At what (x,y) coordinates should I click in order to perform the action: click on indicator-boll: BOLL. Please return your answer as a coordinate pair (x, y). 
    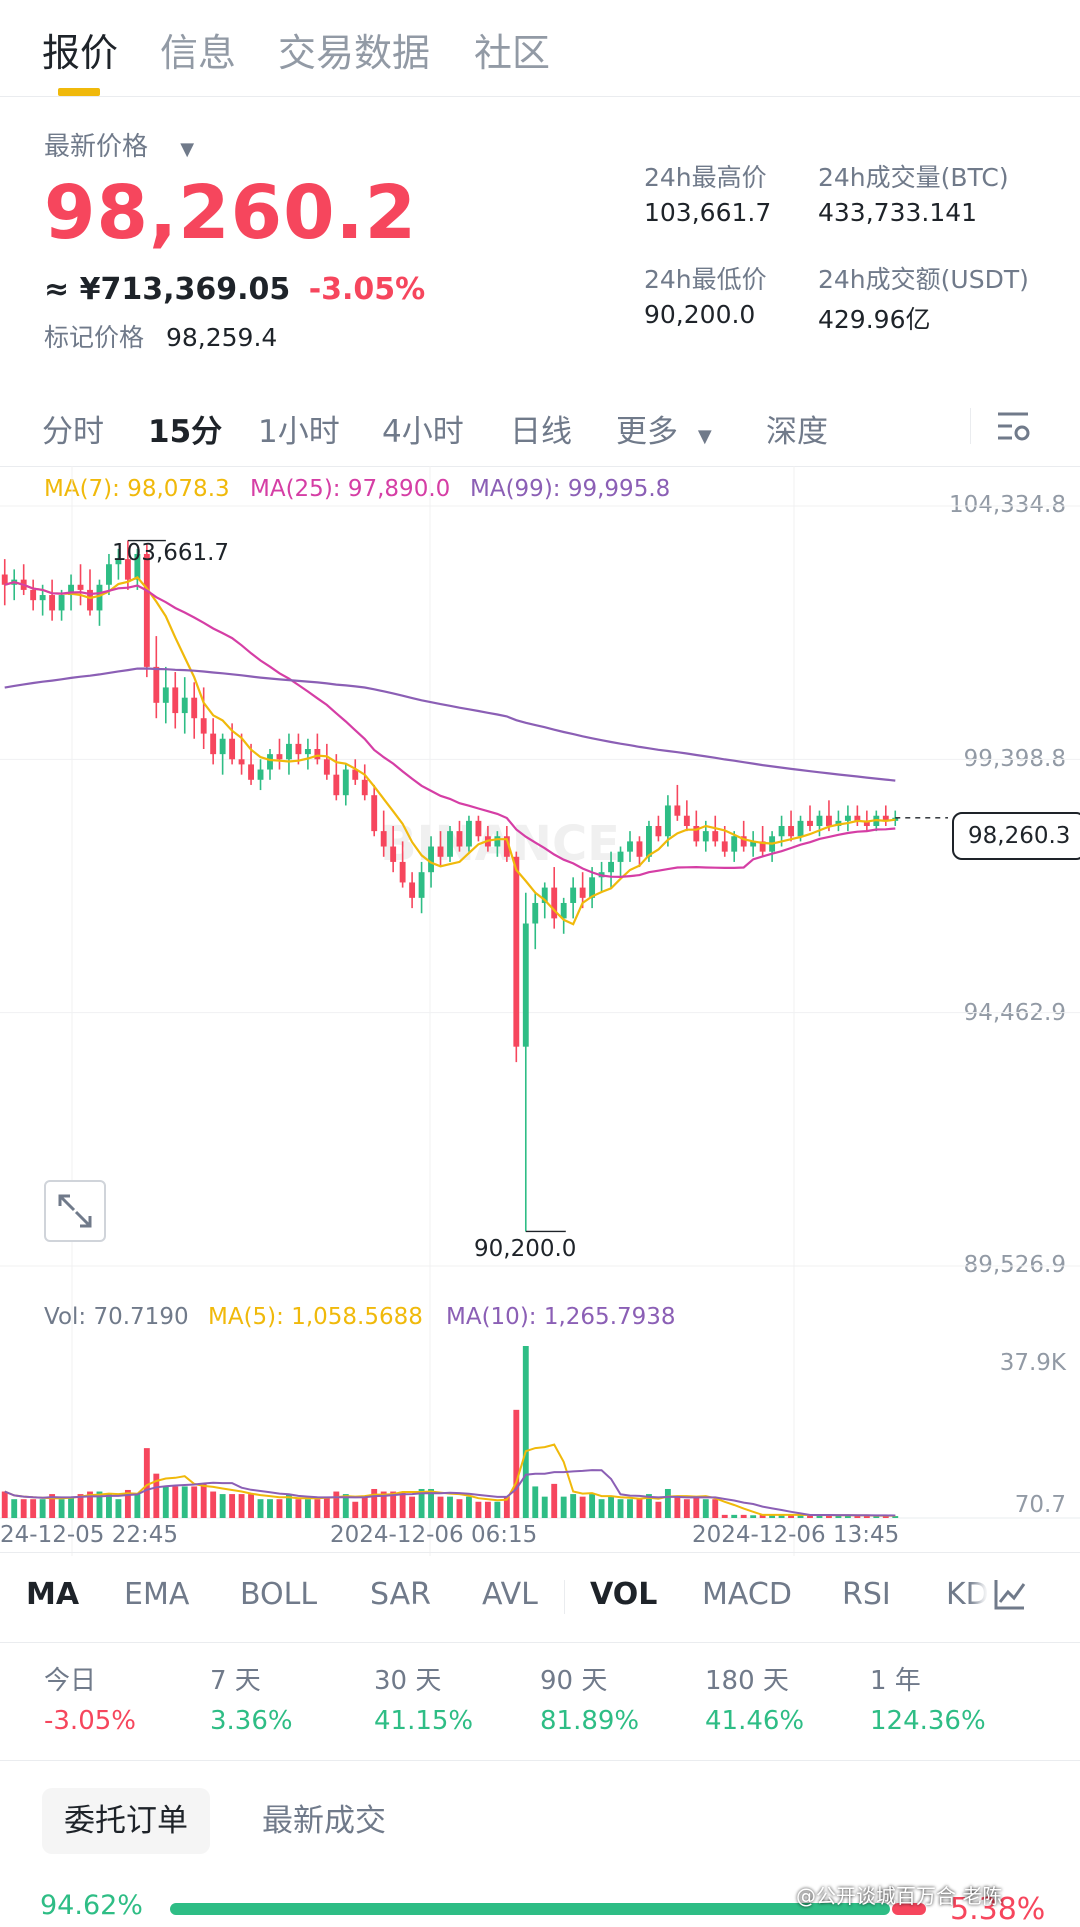
    Looking at the image, I should click on (279, 1594).